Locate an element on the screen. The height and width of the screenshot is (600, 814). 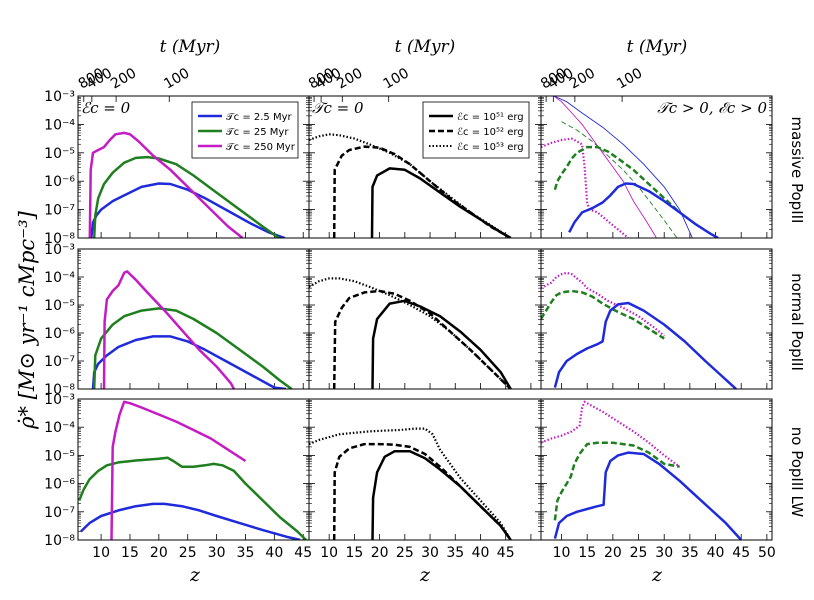
x-axis-label-col2: z is located at coordinates (425, 575).